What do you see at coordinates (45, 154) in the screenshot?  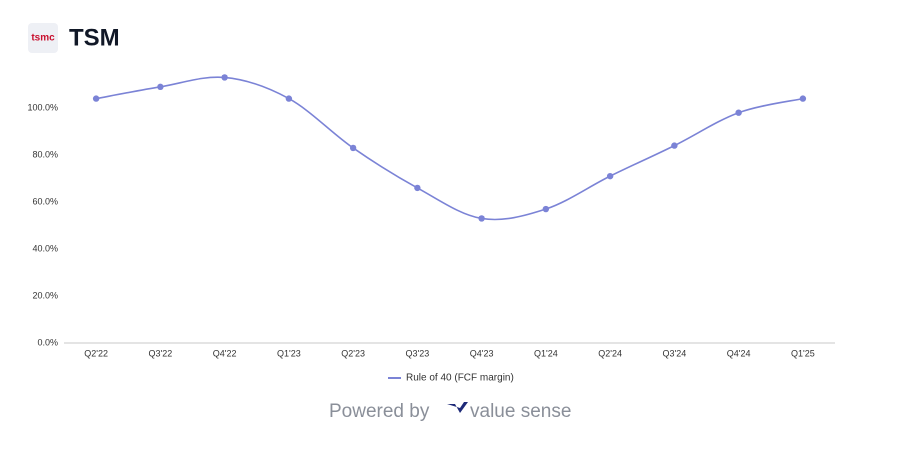 I see `y-tick-label: 80.0%` at bounding box center [45, 154].